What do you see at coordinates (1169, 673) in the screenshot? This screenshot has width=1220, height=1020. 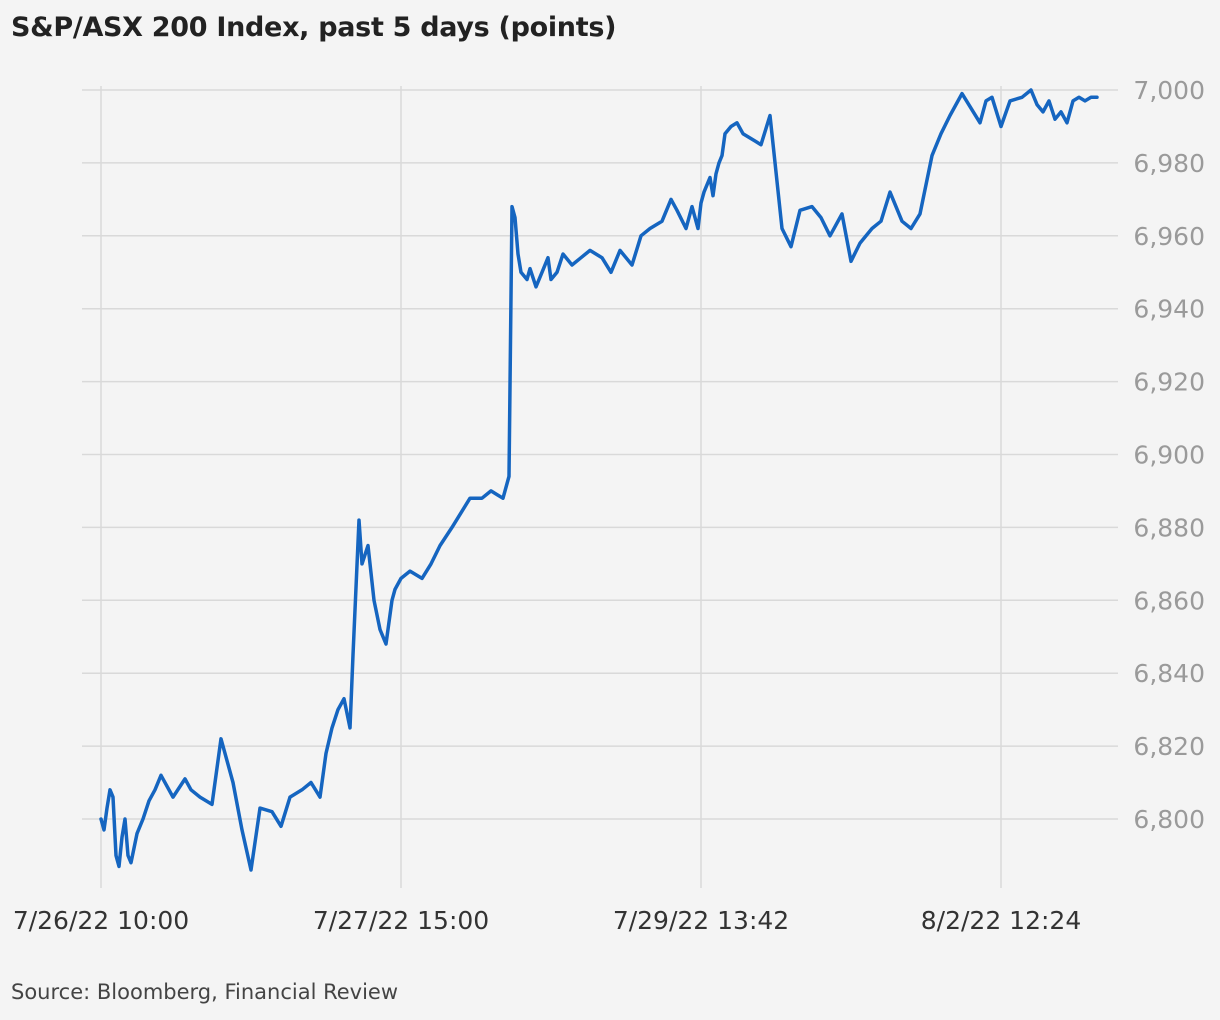 I see `y-tick-label: 6,840` at bounding box center [1169, 673].